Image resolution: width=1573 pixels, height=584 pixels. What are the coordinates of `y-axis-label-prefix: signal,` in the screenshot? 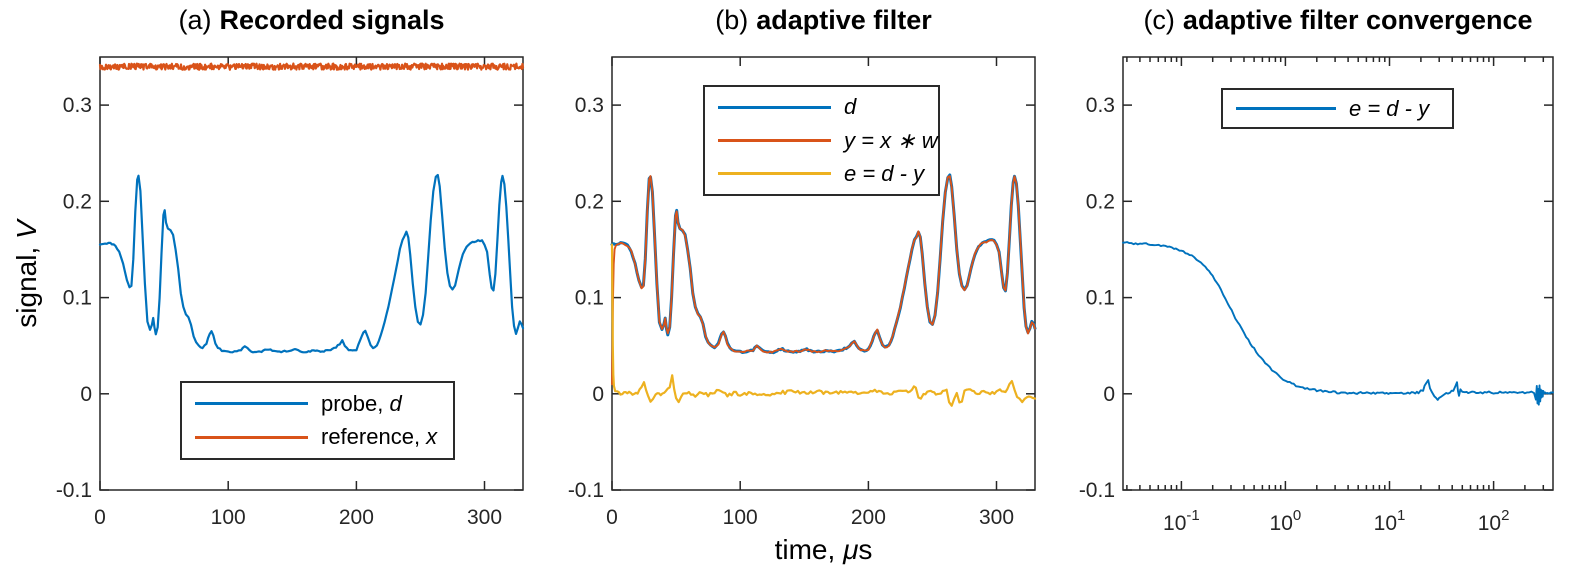 It's located at (26, 283).